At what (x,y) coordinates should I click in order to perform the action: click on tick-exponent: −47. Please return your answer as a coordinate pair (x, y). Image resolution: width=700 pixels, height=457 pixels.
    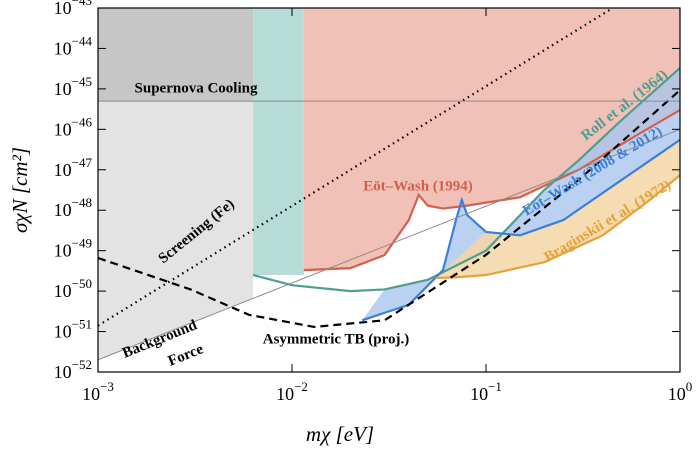
    Looking at the image, I should click on (82, 162).